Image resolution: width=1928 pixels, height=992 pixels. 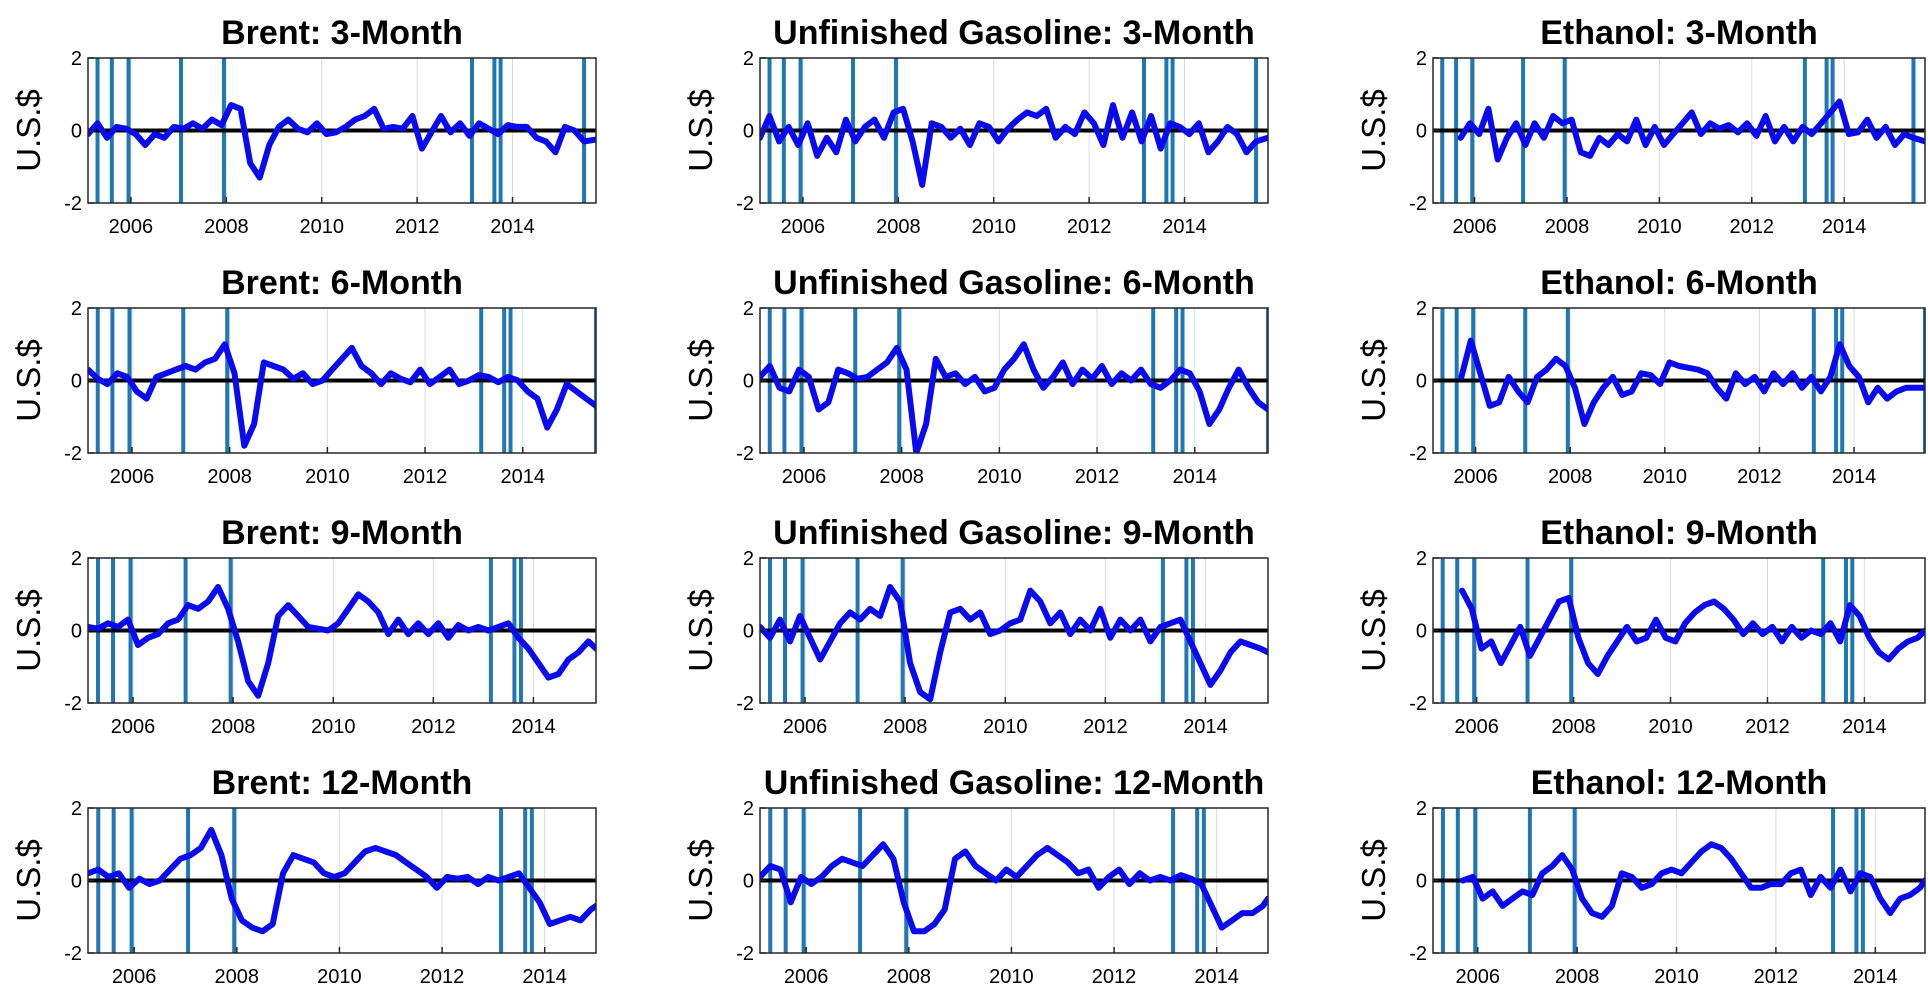 I want to click on chart-title: Ethanol: 9-Month, so click(x=1679, y=533).